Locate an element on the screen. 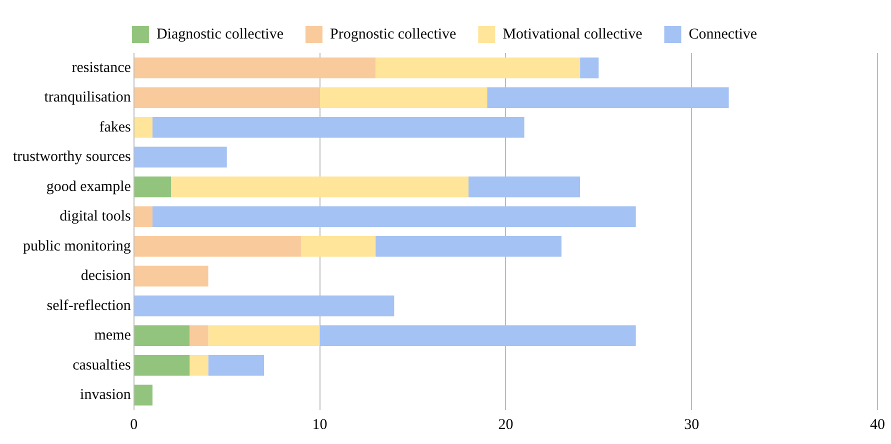 The width and height of the screenshot is (891, 444). x-tick-label: 20 is located at coordinates (506, 424).